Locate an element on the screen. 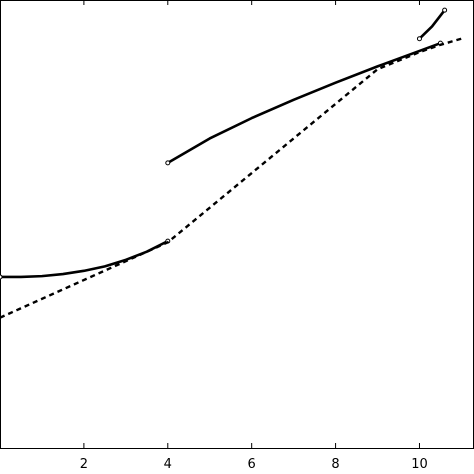  x-tick-label-8: 8 is located at coordinates (335, 464).